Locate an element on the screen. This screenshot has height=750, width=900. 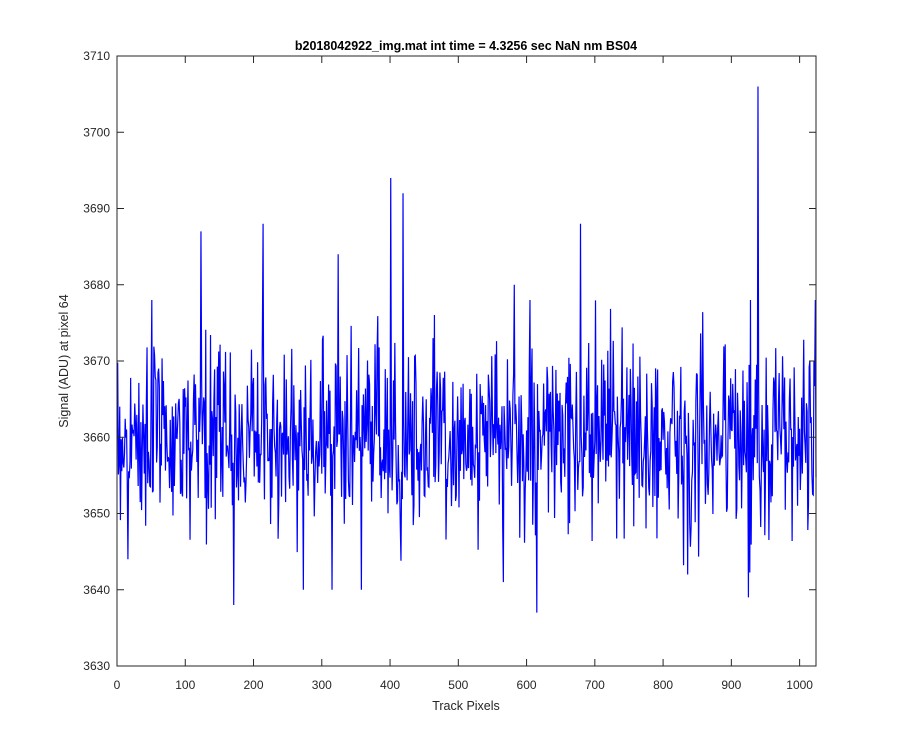
x-tick-label: 600 is located at coordinates (527, 685).